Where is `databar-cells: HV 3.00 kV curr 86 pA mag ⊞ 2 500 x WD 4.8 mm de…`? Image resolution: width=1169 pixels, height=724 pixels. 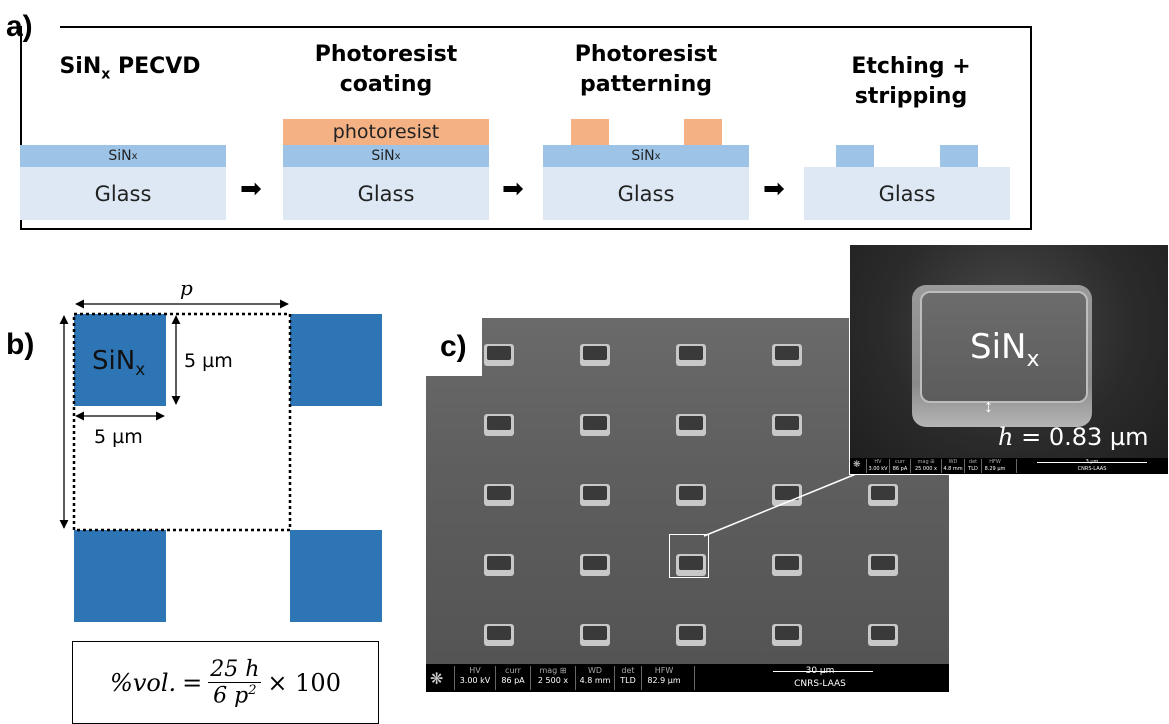 databar-cells: HV 3.00 kV curr 86 pA mag ⊞ 2 500 x WD 4.8 mm de… is located at coordinates (570, 678).